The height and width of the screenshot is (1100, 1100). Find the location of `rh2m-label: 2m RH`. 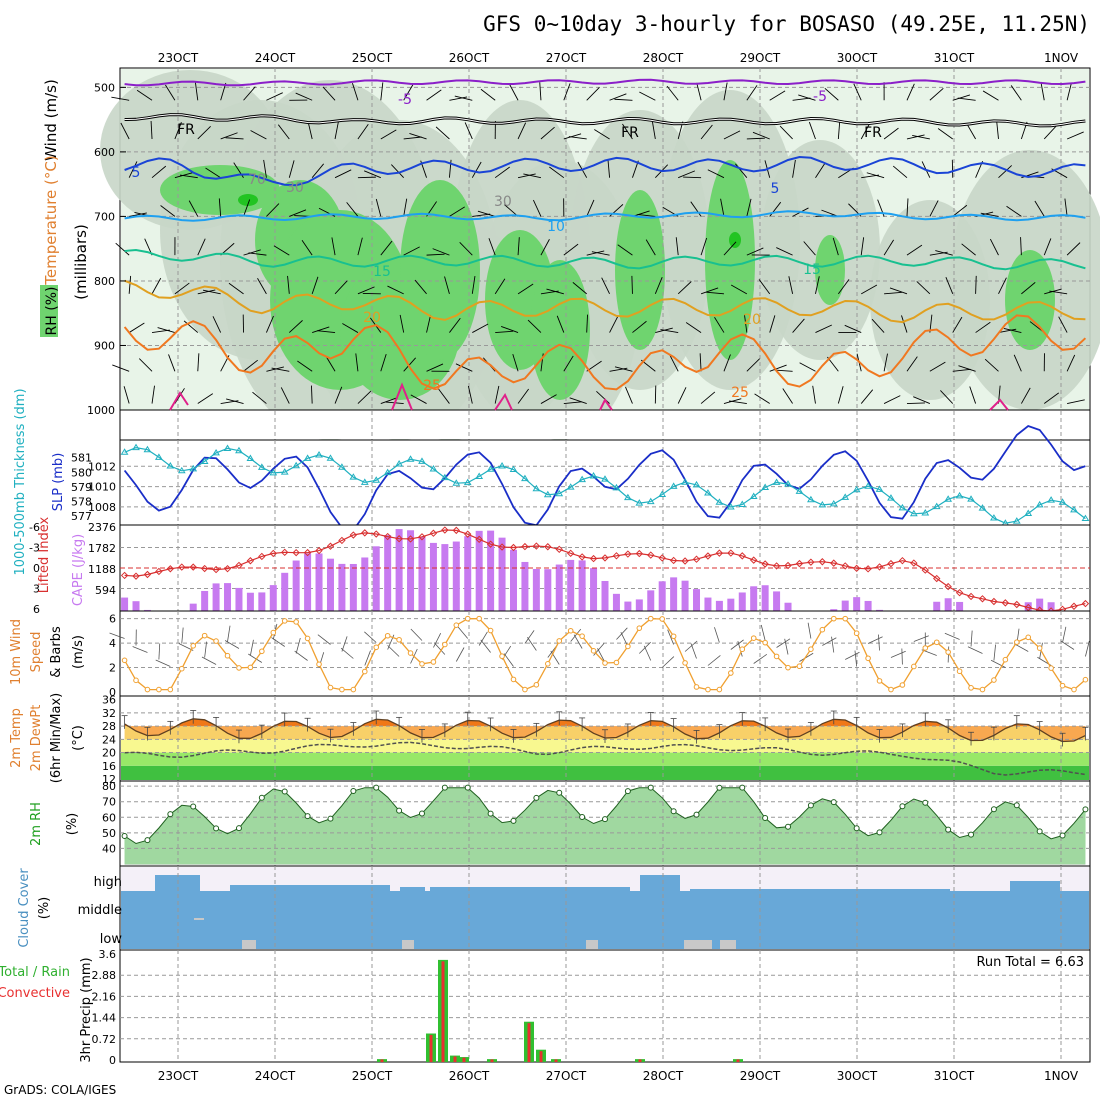

rh2m-label: 2m RH is located at coordinates (36, 824).